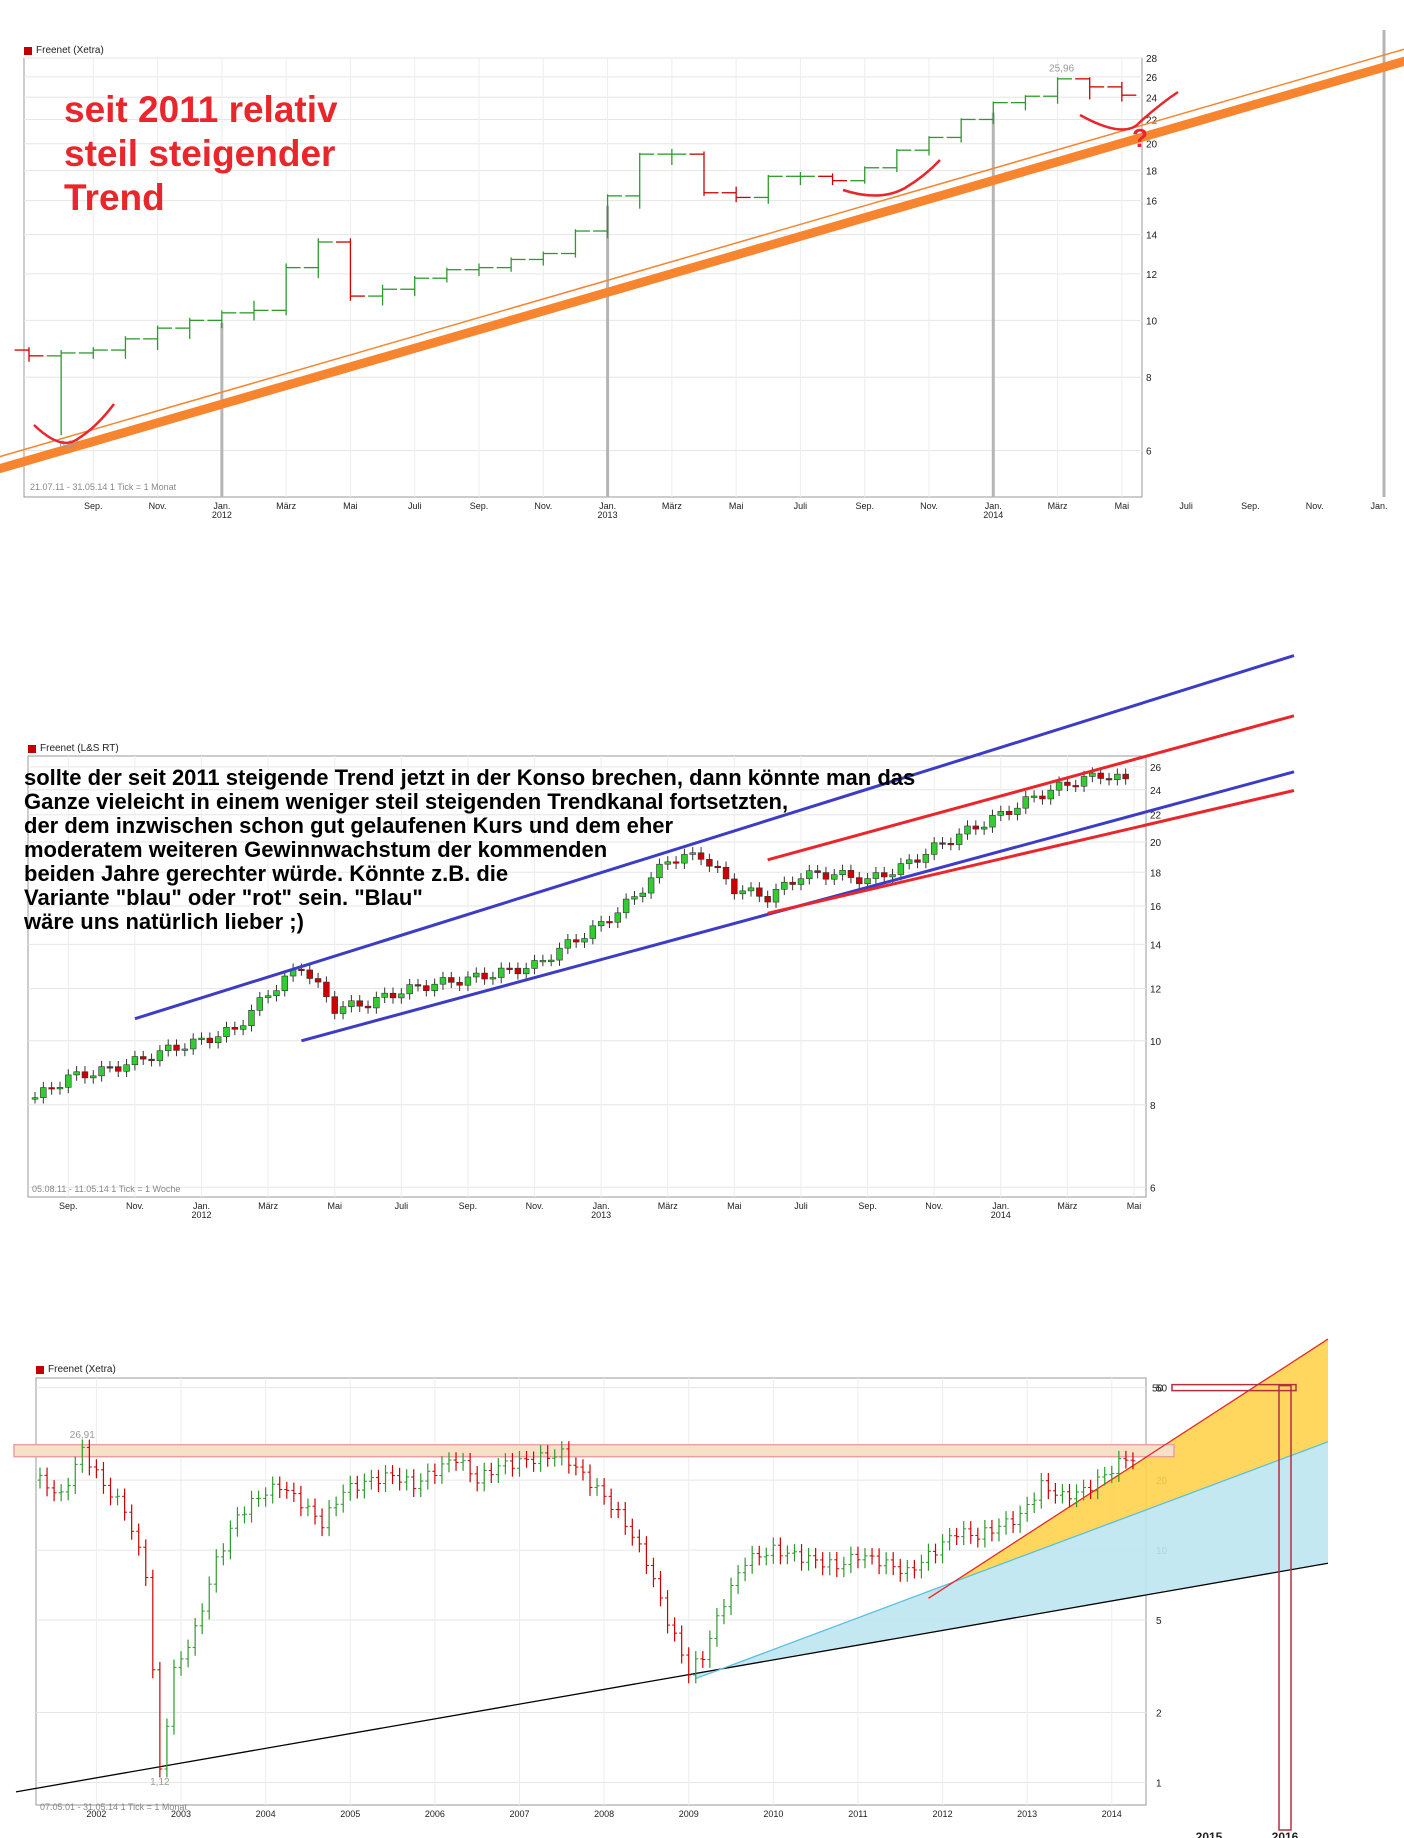  Describe the element at coordinates (604, 1814) in the screenshot. I see `x-tick-label: 2008` at that location.